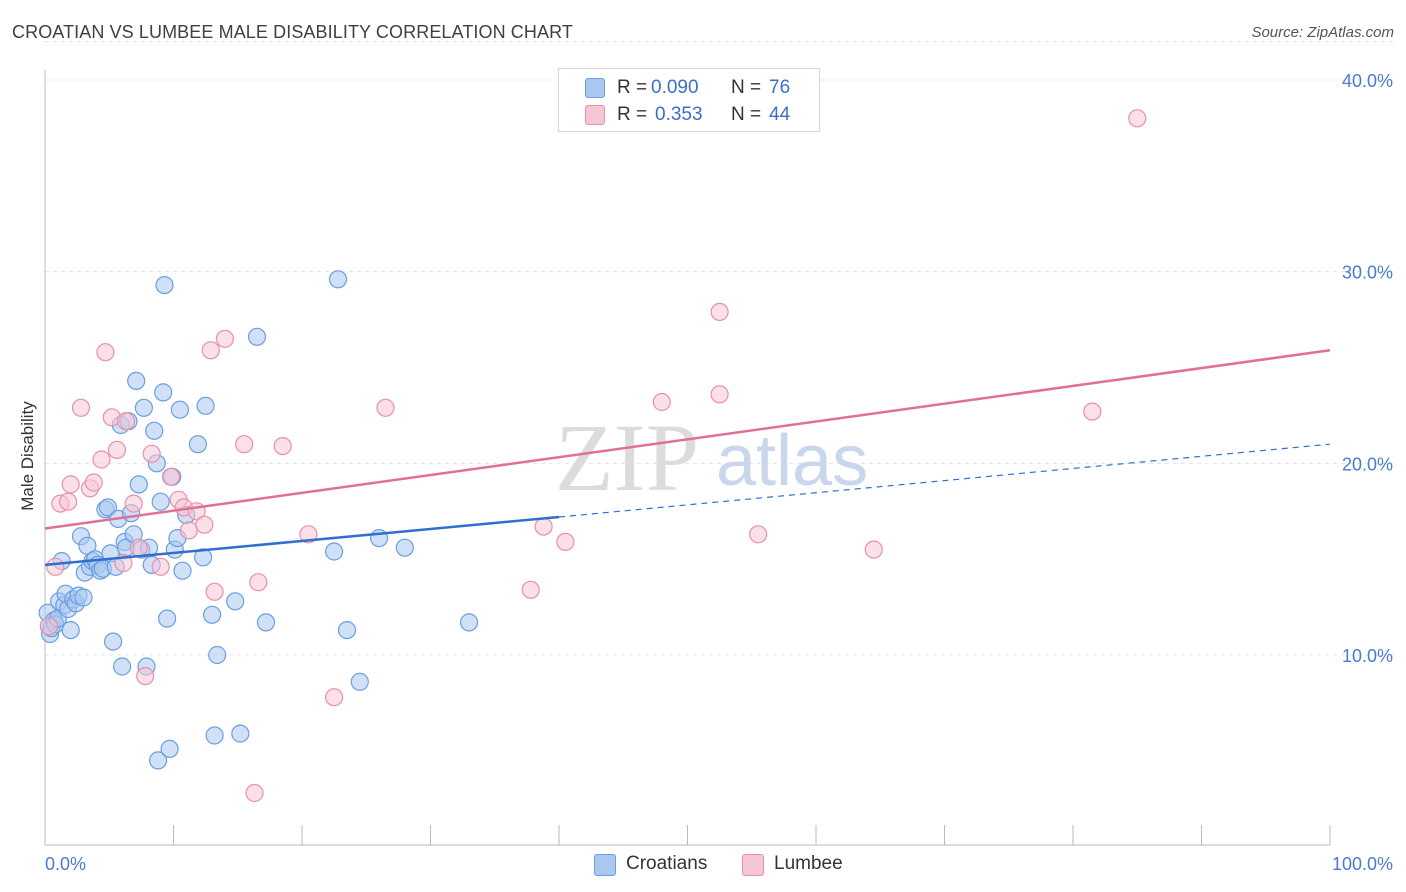 The height and width of the screenshot is (892, 1406). Describe the element at coordinates (65, 864) in the screenshot. I see `x-tick-min: 0.0%` at that location.